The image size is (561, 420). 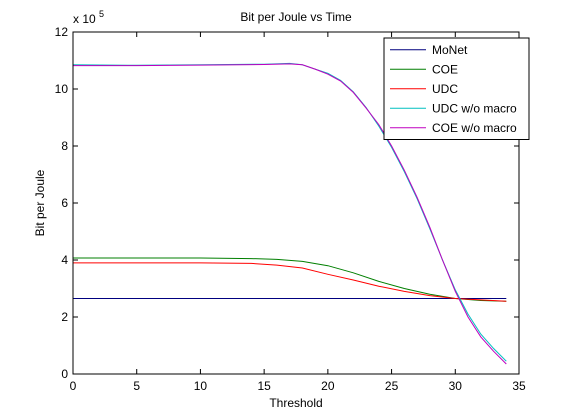 What do you see at coordinates (519, 386) in the screenshot?
I see `x-tick-label: 35` at bounding box center [519, 386].